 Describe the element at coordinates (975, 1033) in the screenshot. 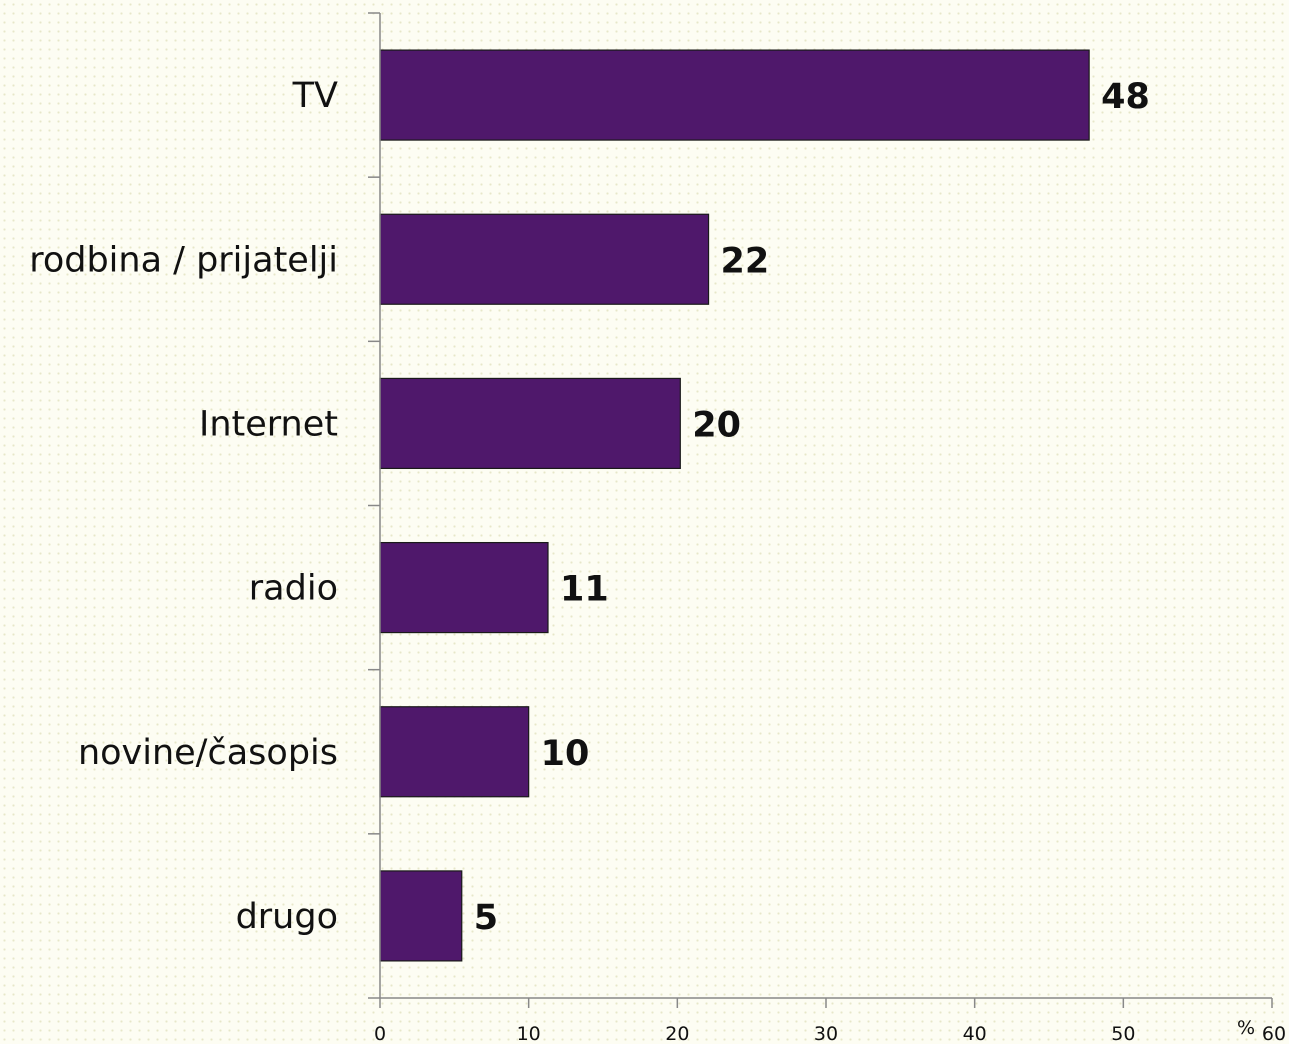

I see `x-tick-label: 40` at that location.